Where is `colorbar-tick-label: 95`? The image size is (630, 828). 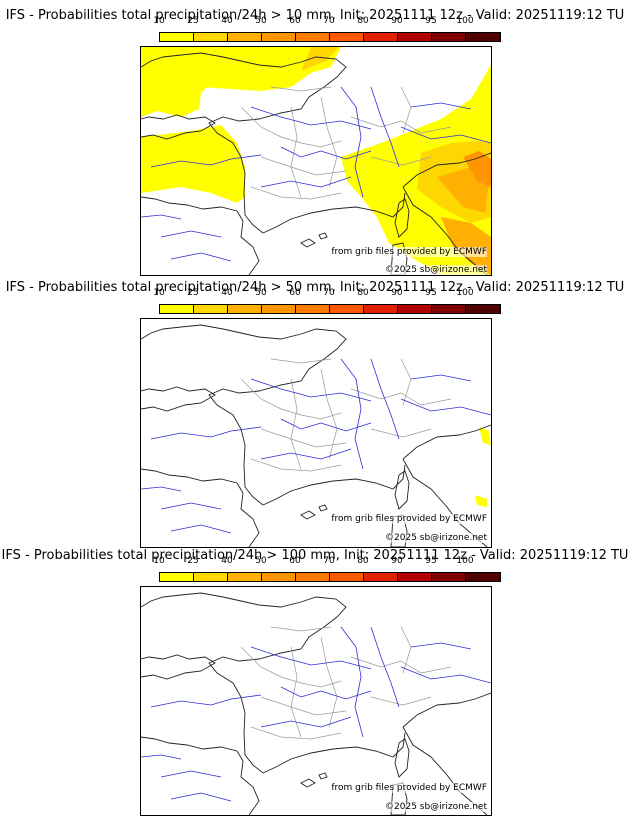 colorbar-tick-label: 95 is located at coordinates (431, 561).